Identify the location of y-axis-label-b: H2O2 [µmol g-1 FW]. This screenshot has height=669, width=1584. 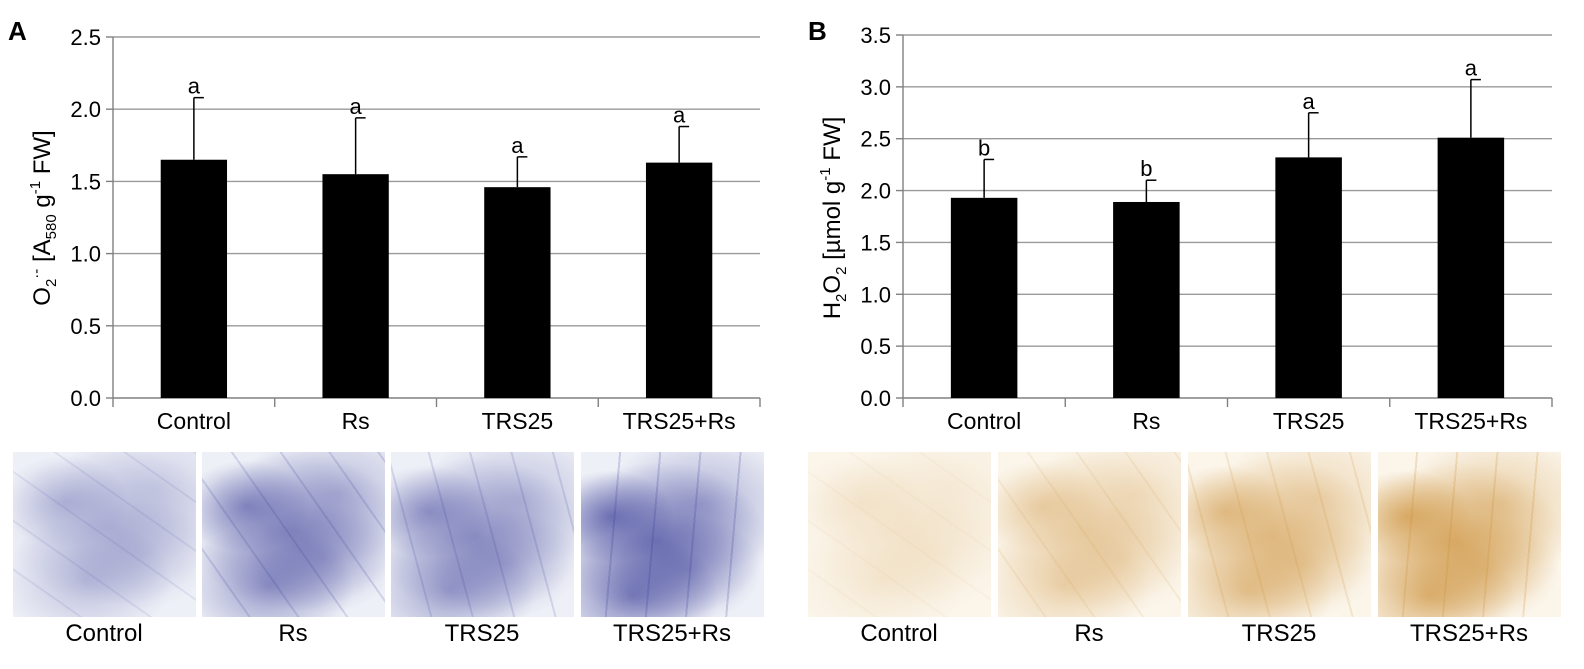
(833, 218).